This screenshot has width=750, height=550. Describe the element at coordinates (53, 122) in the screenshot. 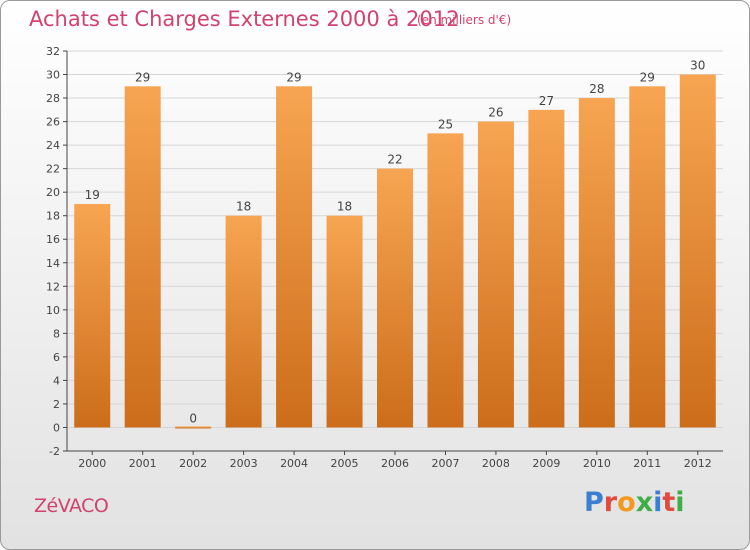

I see `y-tick-label: 26` at that location.